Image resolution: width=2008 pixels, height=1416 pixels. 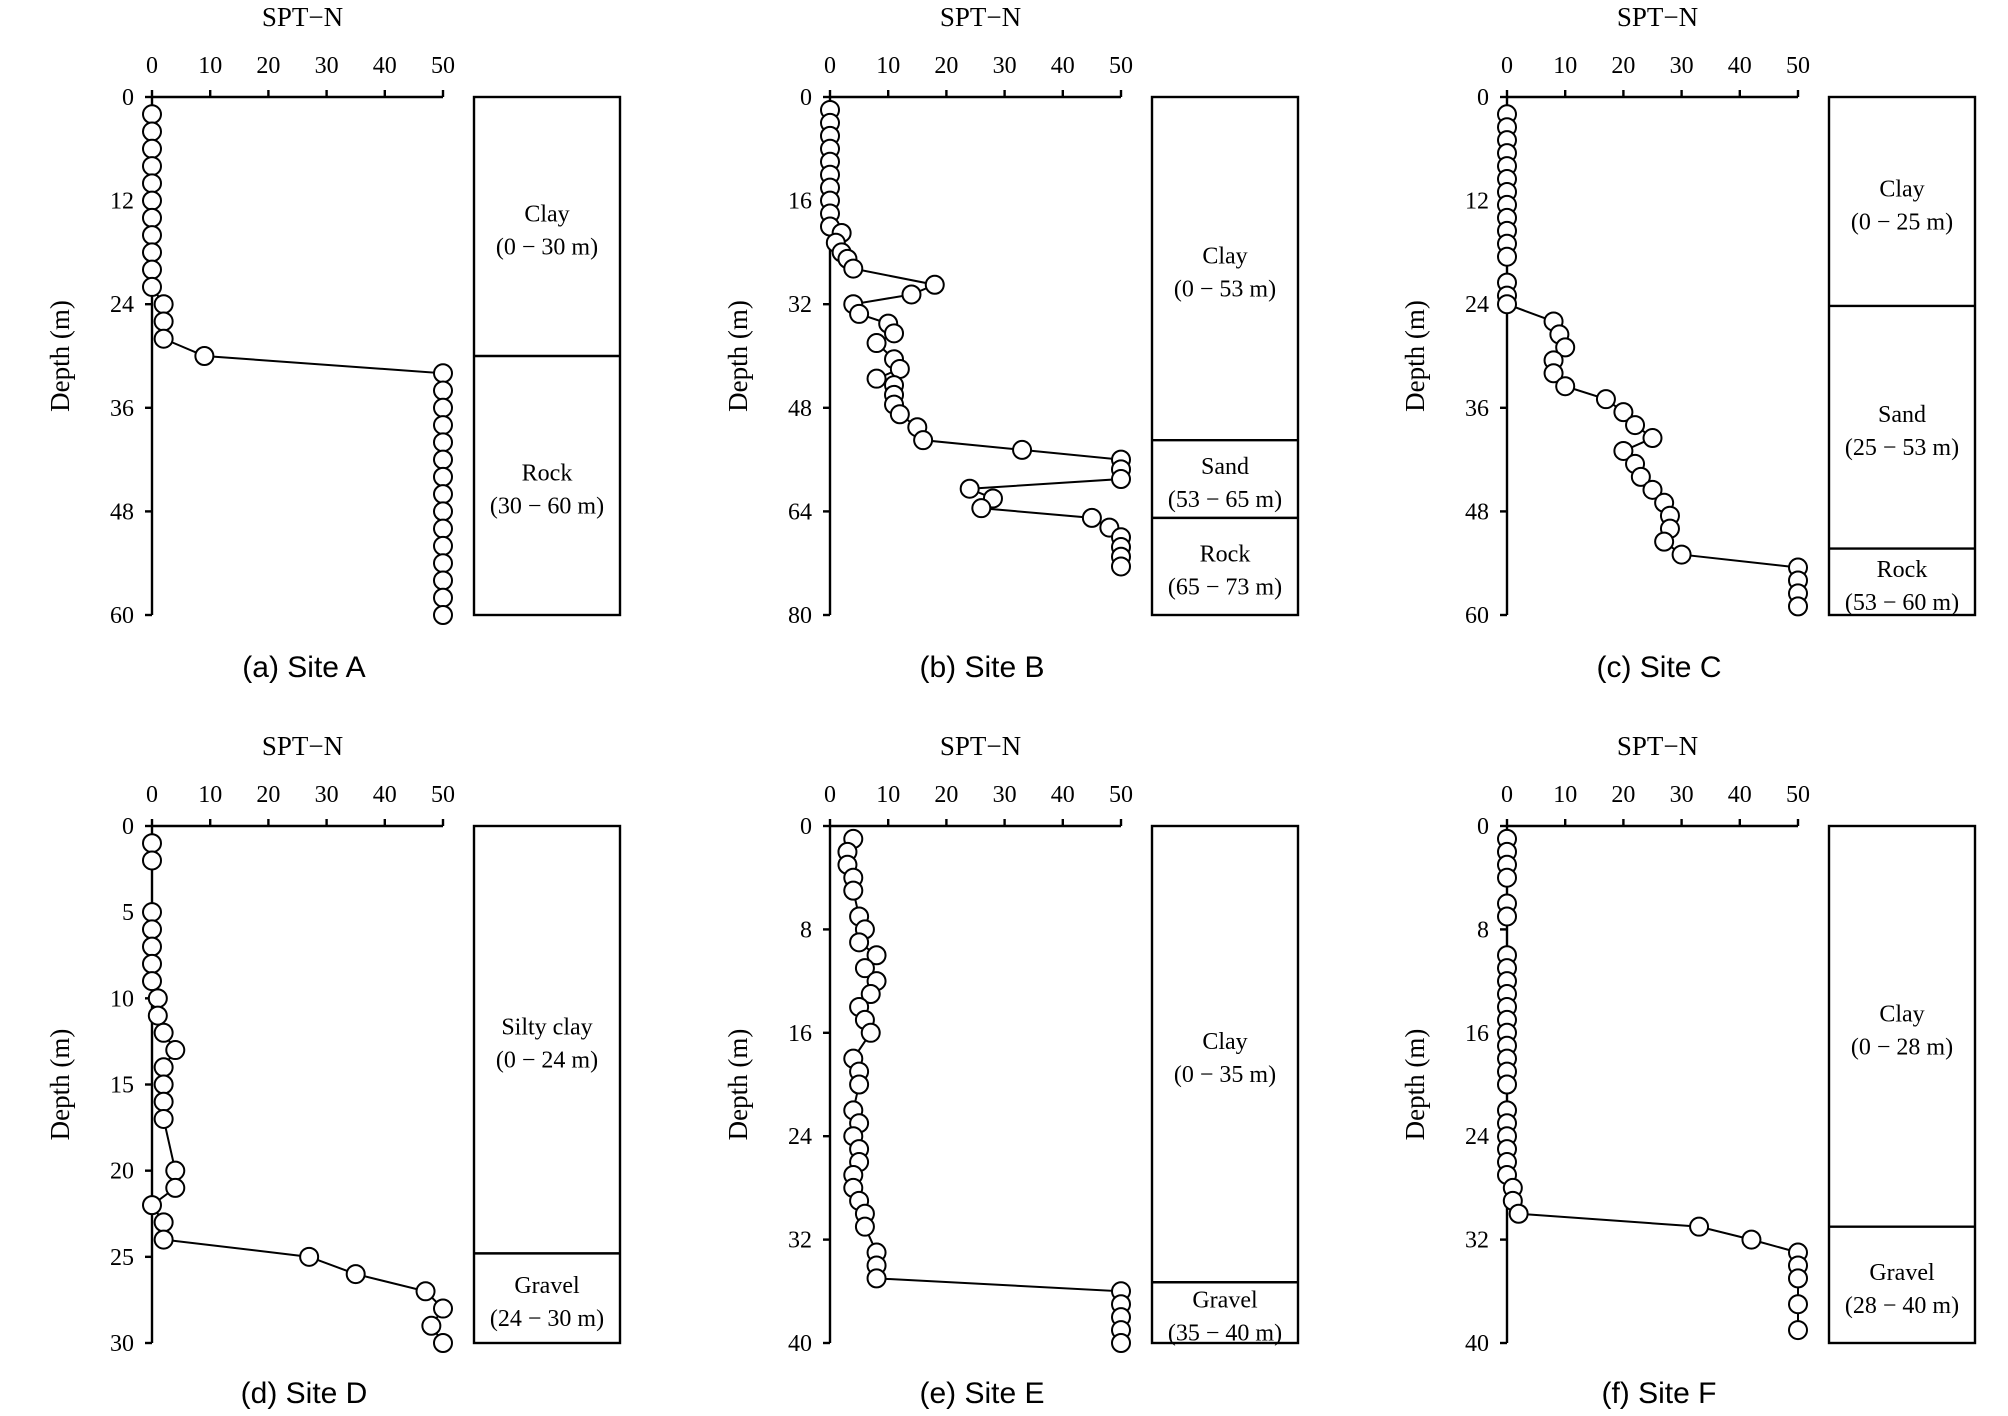 What do you see at coordinates (1225, 1334) in the screenshot?
I see `layer-depth-range: (35 − 40 m)` at bounding box center [1225, 1334].